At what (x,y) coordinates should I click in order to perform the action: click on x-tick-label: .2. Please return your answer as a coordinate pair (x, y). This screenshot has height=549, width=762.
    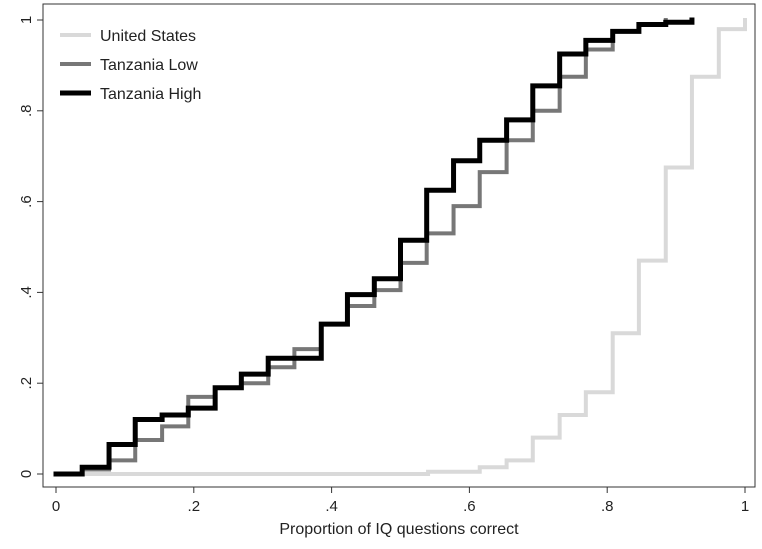
    Looking at the image, I should click on (194, 506).